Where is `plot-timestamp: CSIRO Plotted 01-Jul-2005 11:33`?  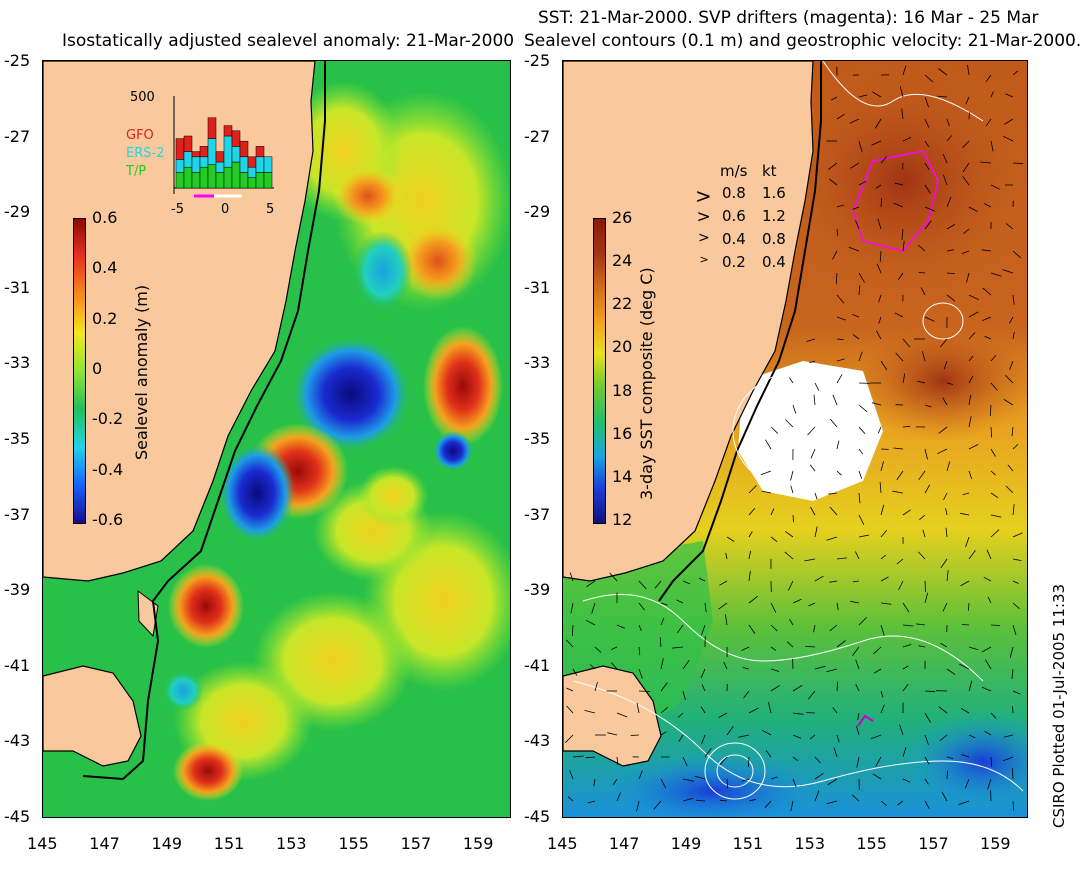
plot-timestamp: CSIRO Plotted 01-Jul-2005 11:33 is located at coordinates (1059, 705).